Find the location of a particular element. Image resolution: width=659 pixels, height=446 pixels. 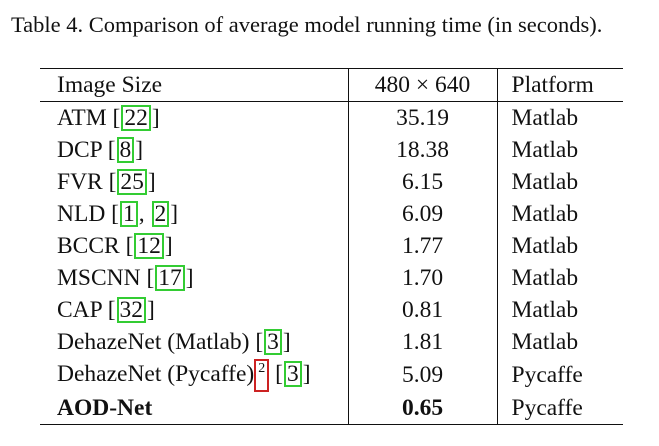

method-cell: FVR [25] is located at coordinates (106, 182).